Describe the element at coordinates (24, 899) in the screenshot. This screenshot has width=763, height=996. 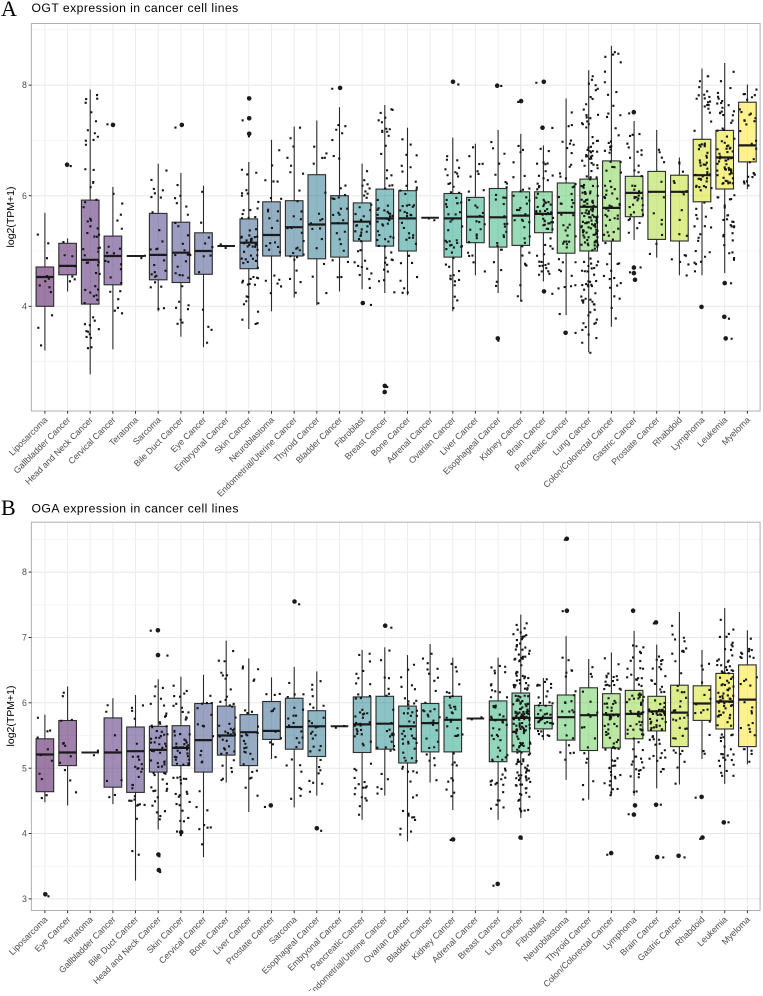
I see `svg-text: 3` at that location.